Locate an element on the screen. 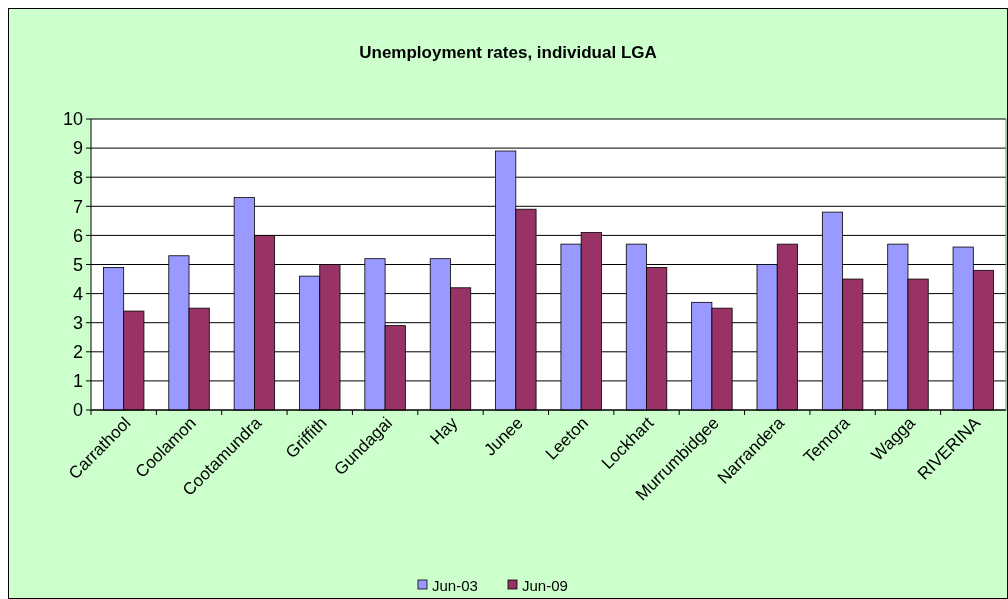 This screenshot has width=1008, height=599. y-tick-label: 7 is located at coordinates (77, 206).